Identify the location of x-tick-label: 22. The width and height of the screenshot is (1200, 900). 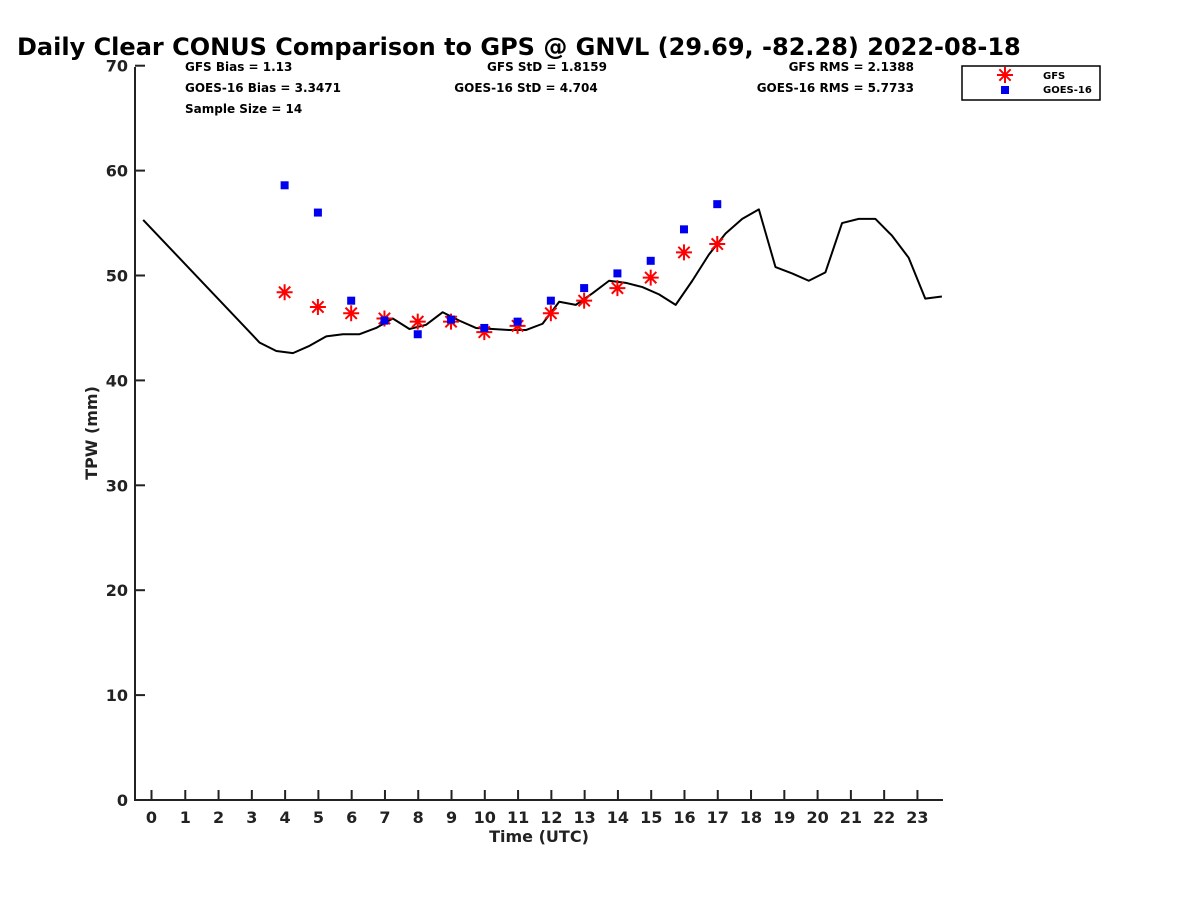
(884, 817).